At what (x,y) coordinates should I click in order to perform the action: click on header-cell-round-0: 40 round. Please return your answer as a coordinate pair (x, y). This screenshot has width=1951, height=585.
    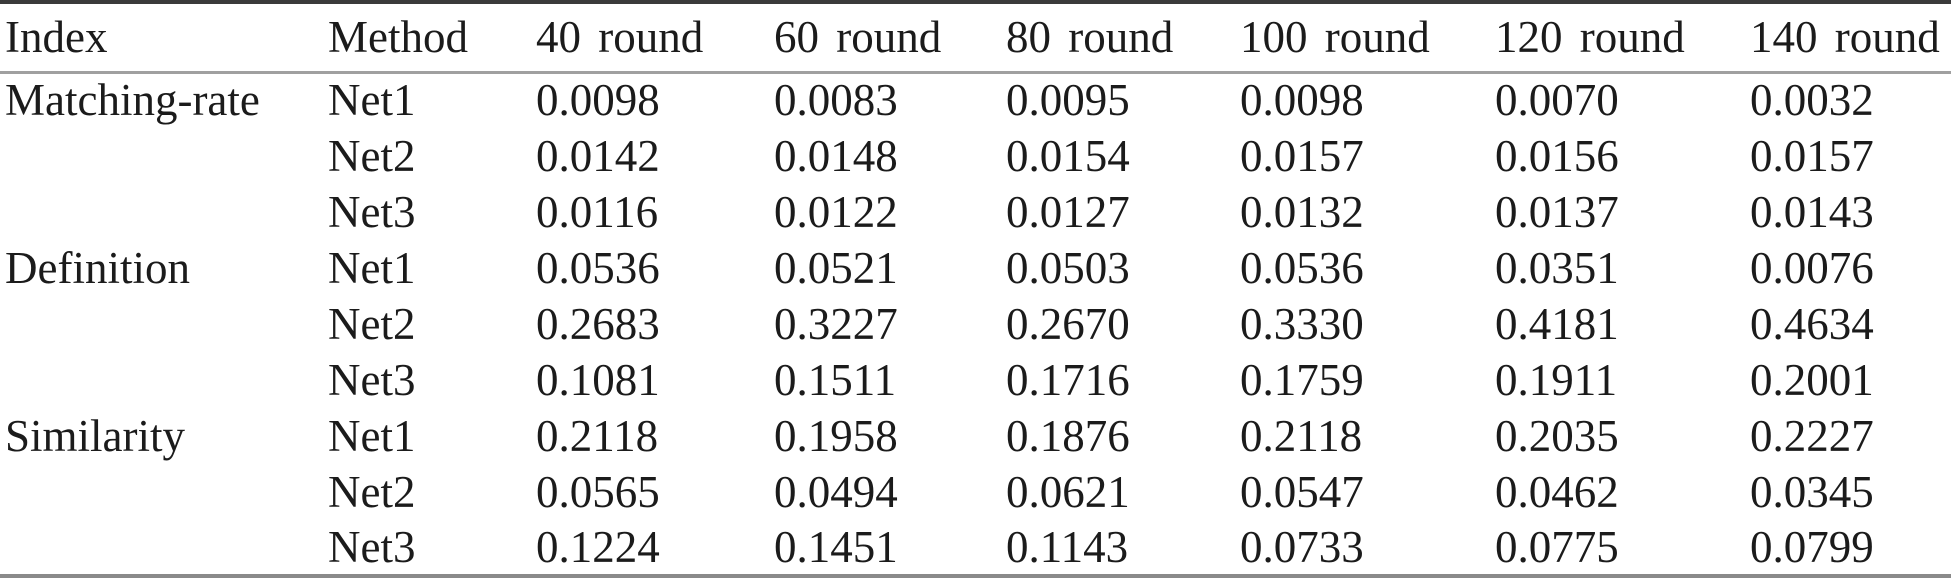
    Looking at the image, I should click on (620, 36).